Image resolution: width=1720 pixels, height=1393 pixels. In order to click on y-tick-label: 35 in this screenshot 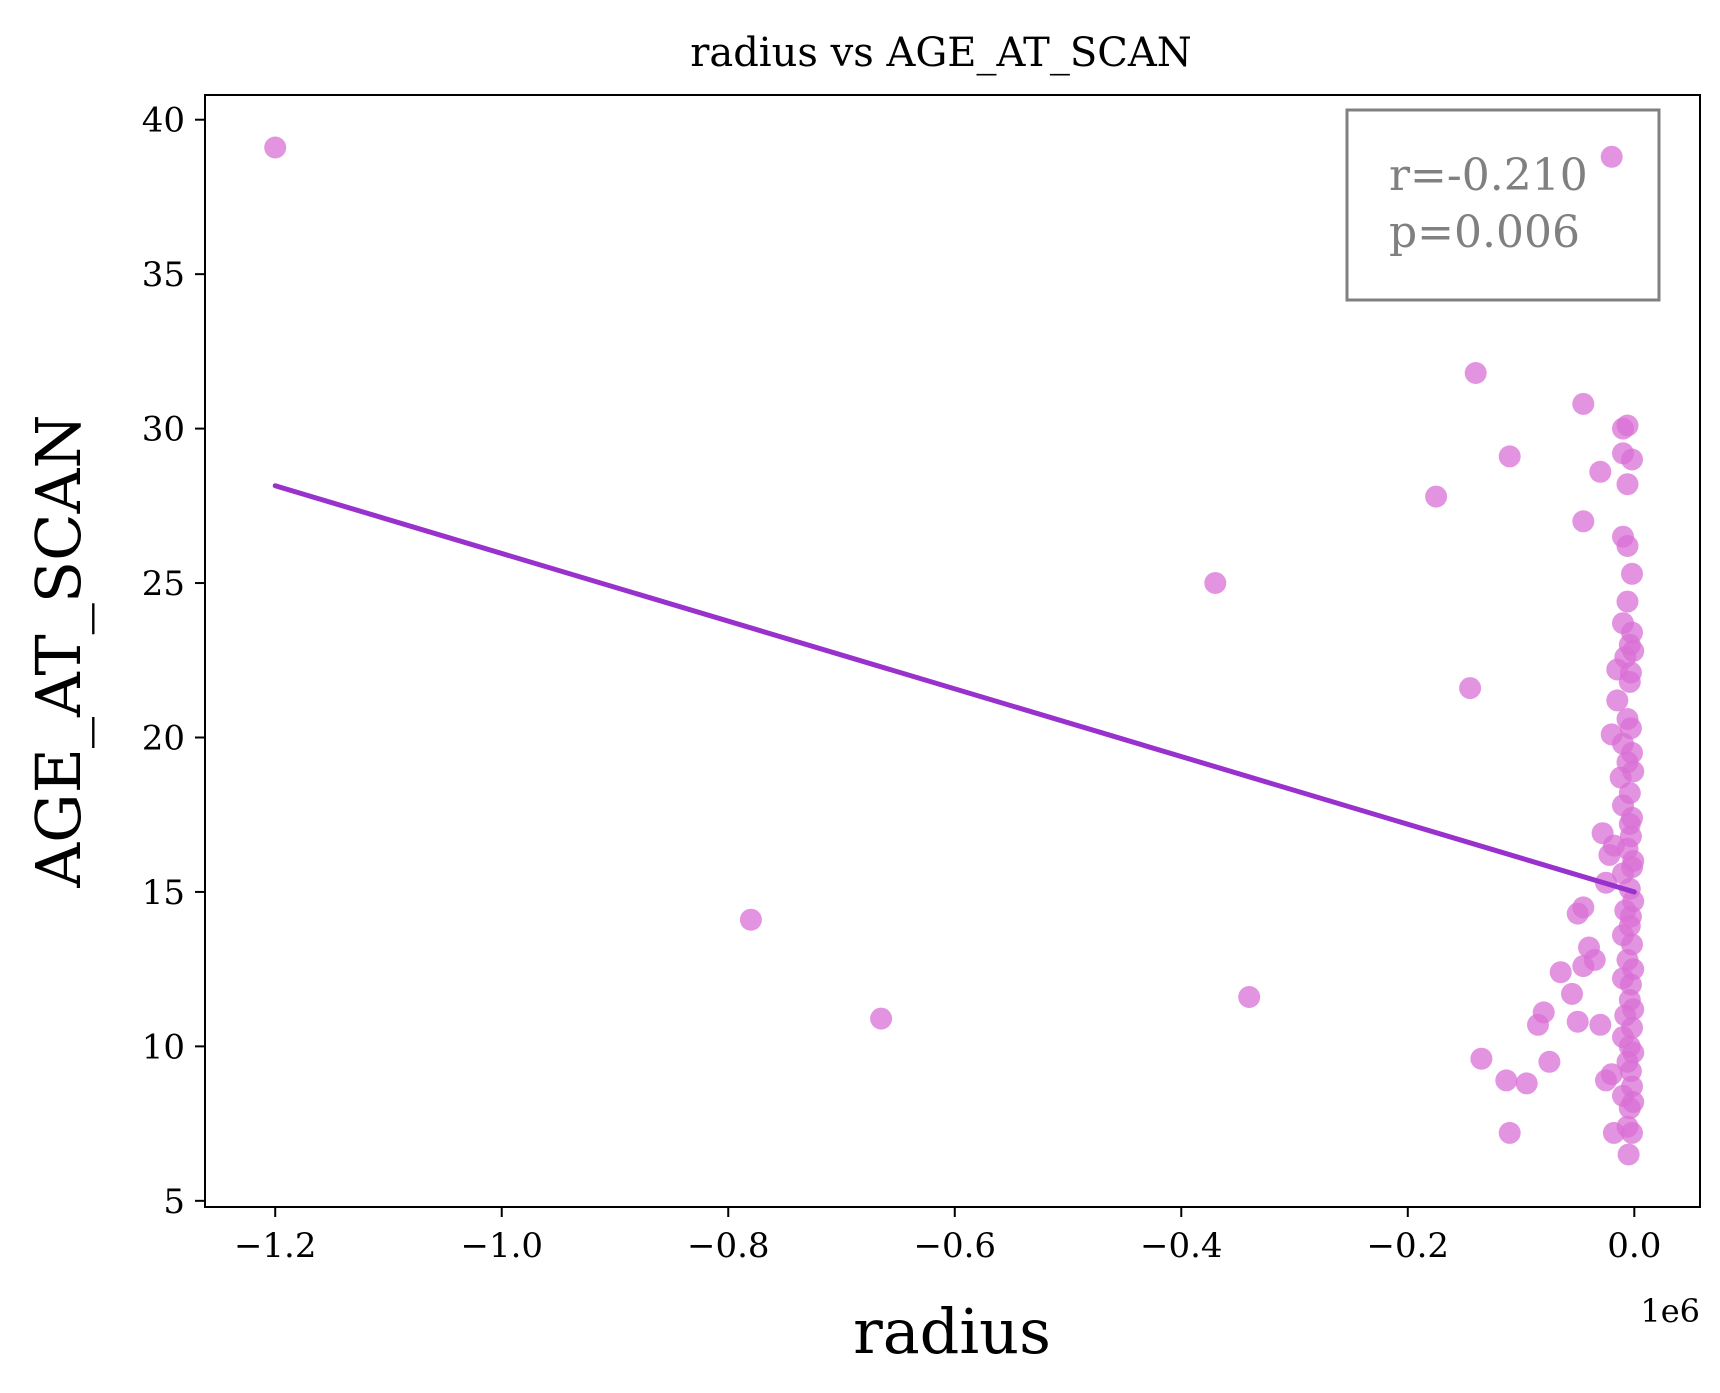, I will do `click(163, 275)`.